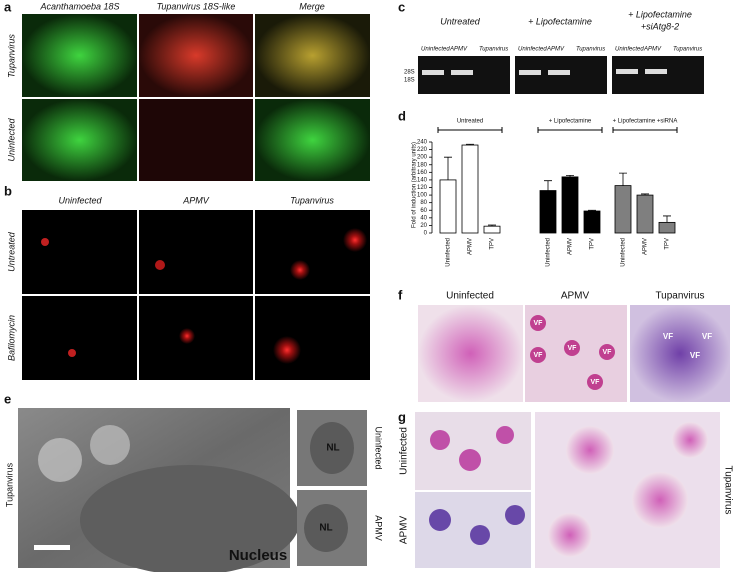 Image resolution: width=738 pixels, height=572 pixels. Describe the element at coordinates (422, 150) in the screenshot. I see `y-tick-label: 220` at that location.